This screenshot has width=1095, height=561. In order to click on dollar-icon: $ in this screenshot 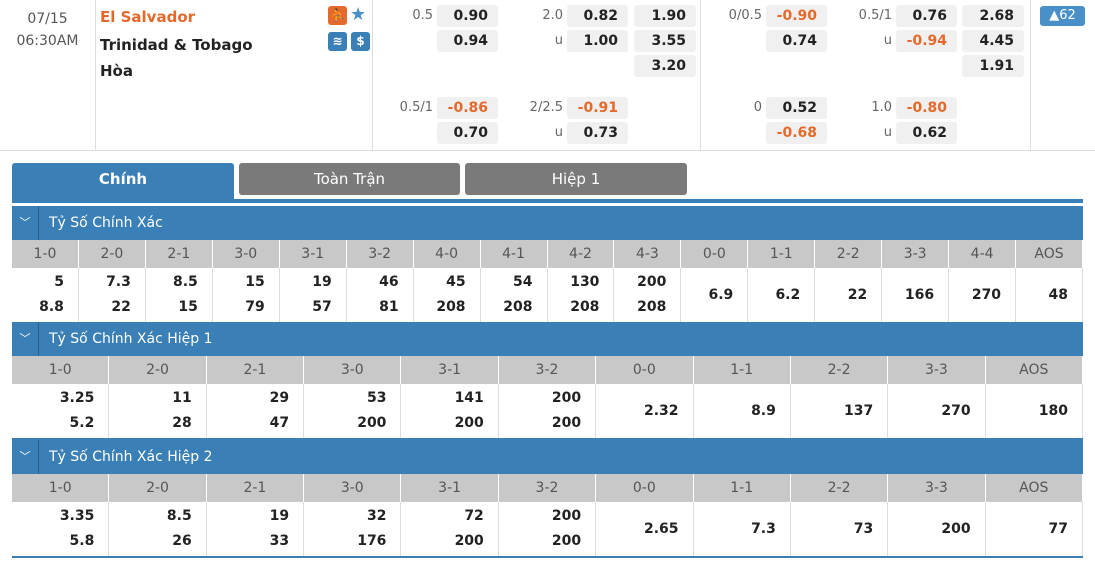, I will do `click(360, 41)`.